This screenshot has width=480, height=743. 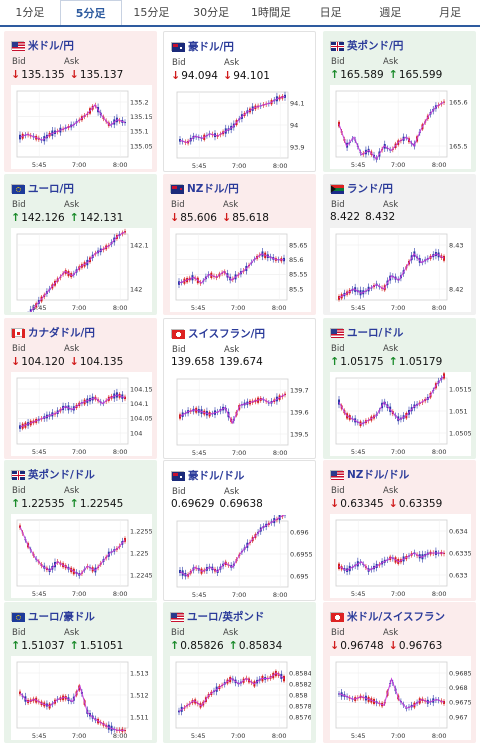 What do you see at coordinates (420, 646) in the screenshot?
I see `ask-value: 0.96763` at bounding box center [420, 646].